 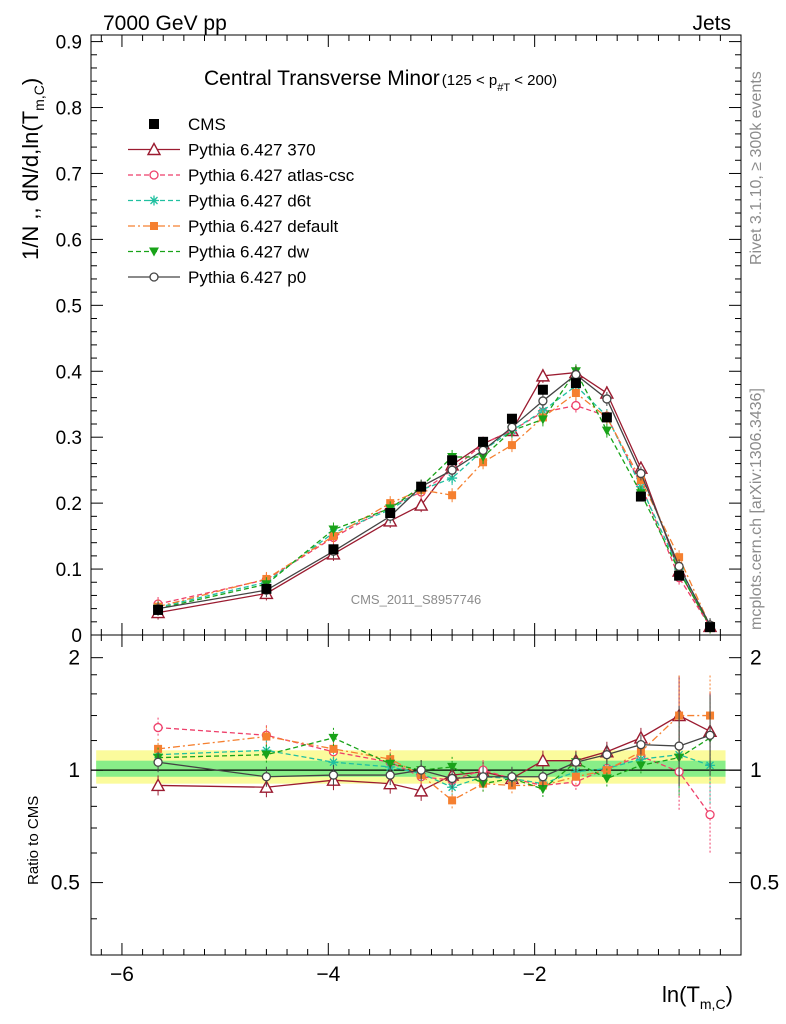 What do you see at coordinates (328, 974) in the screenshot?
I see `x-tick-label: −4` at bounding box center [328, 974].